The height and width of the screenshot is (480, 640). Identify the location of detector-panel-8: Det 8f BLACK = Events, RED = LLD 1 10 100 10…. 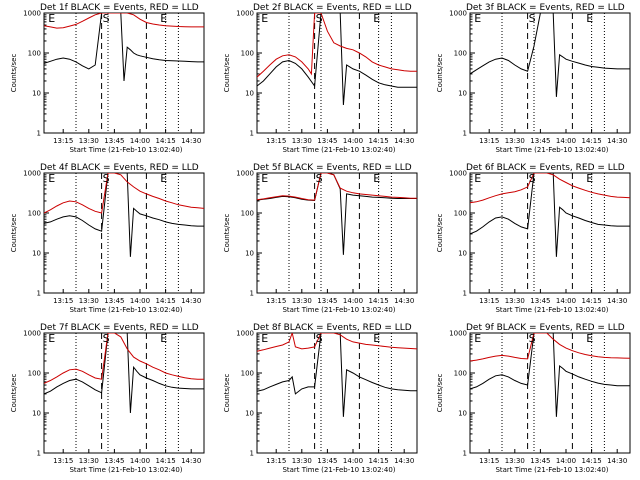
(319, 400).